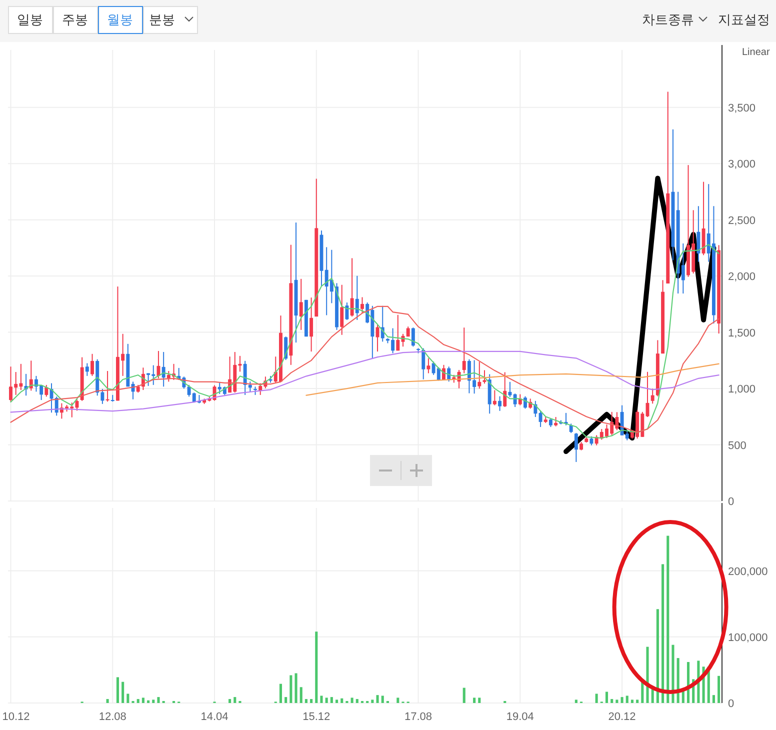 The height and width of the screenshot is (730, 776). I want to click on y-tick-label: 3,000, so click(742, 164).